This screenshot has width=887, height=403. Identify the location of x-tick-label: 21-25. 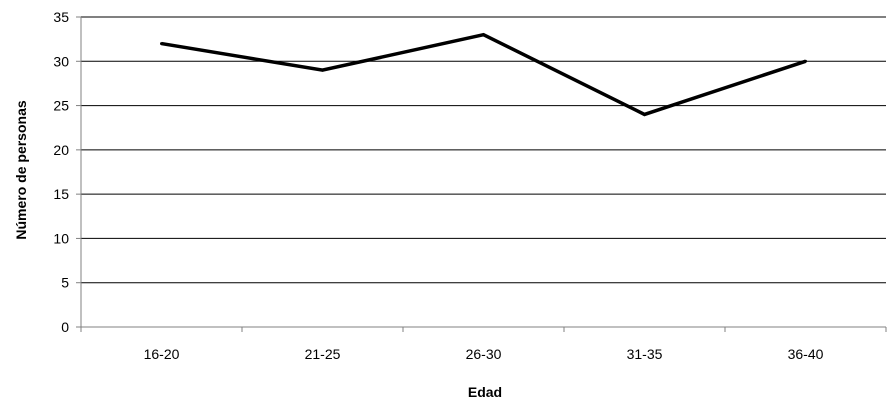
(323, 354).